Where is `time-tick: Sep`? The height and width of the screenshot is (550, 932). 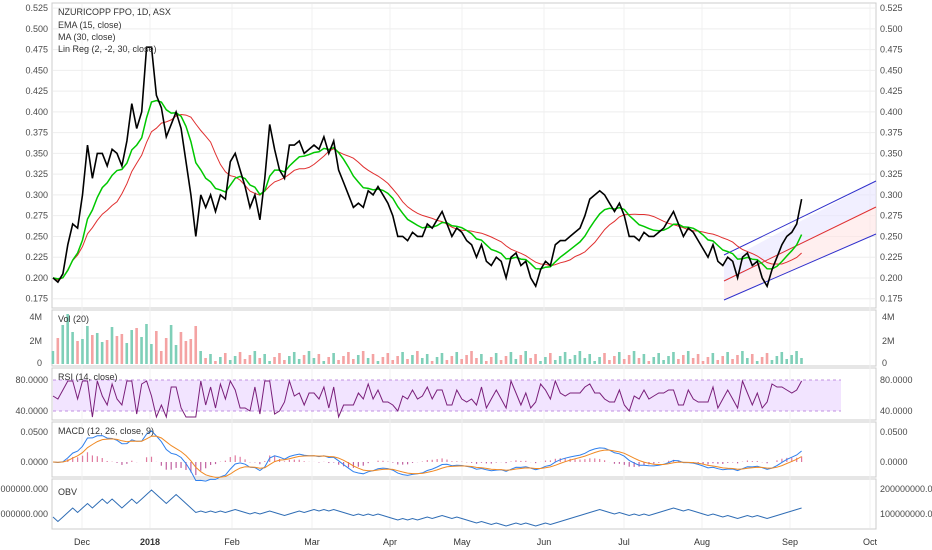 time-tick: Sep is located at coordinates (790, 542).